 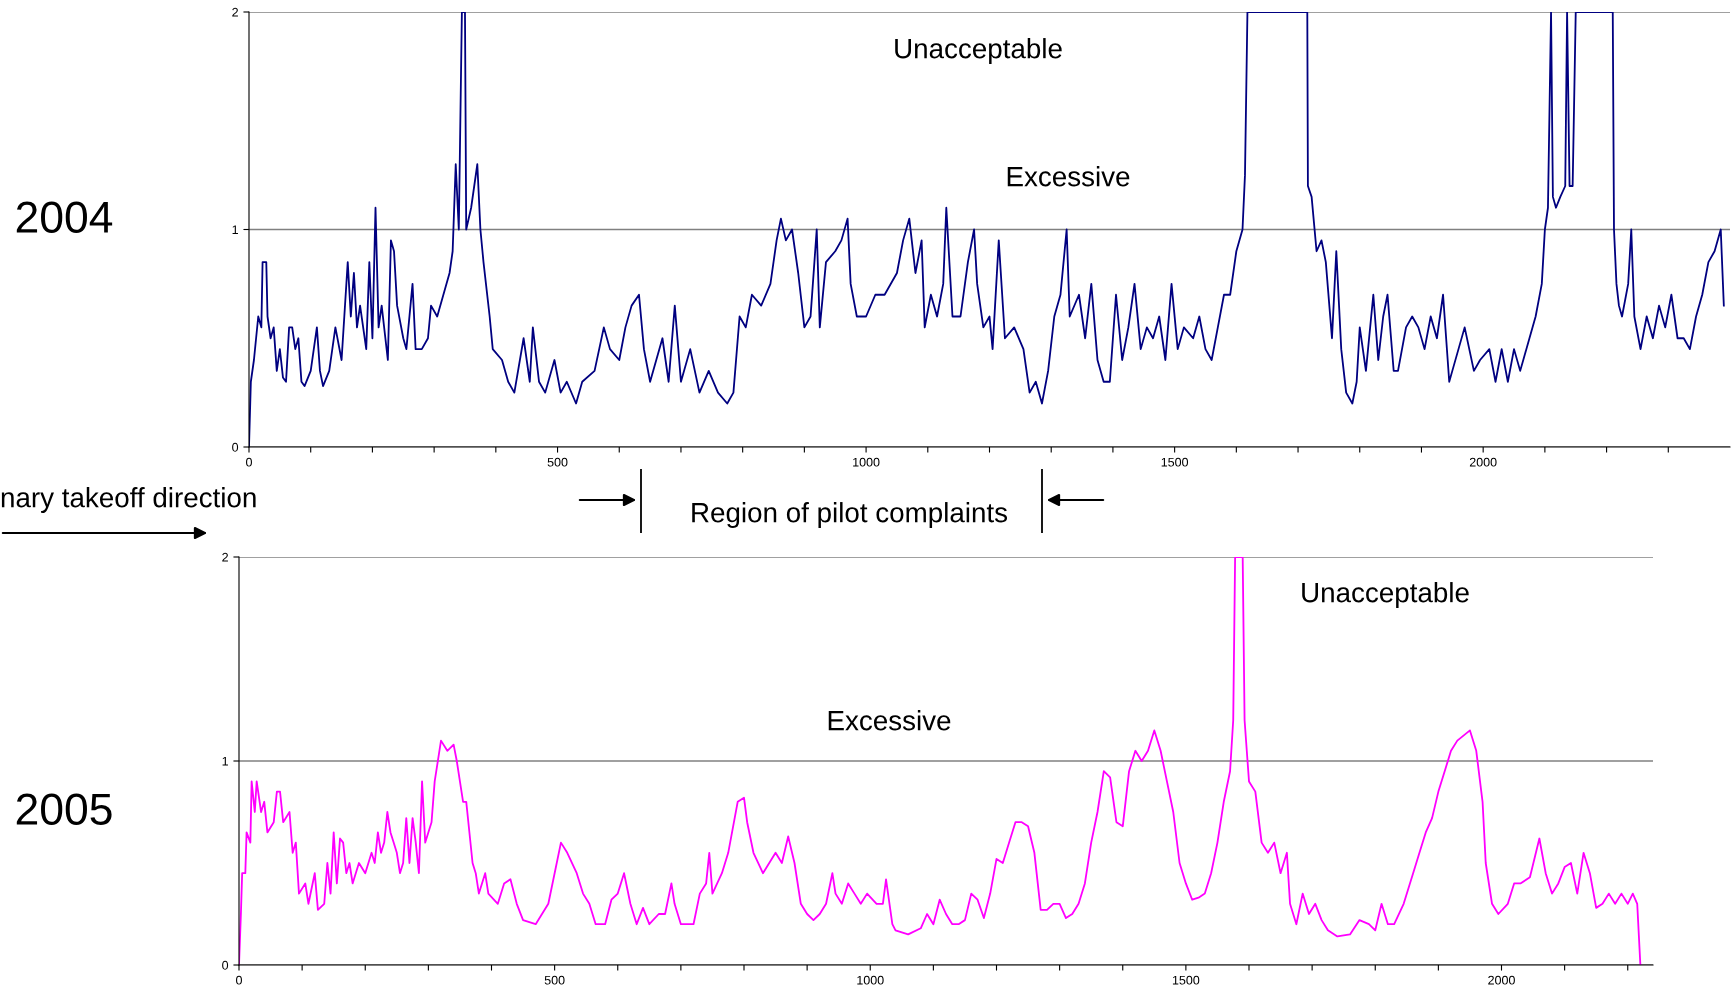 I want to click on text: 2005, so click(x=64, y=809).